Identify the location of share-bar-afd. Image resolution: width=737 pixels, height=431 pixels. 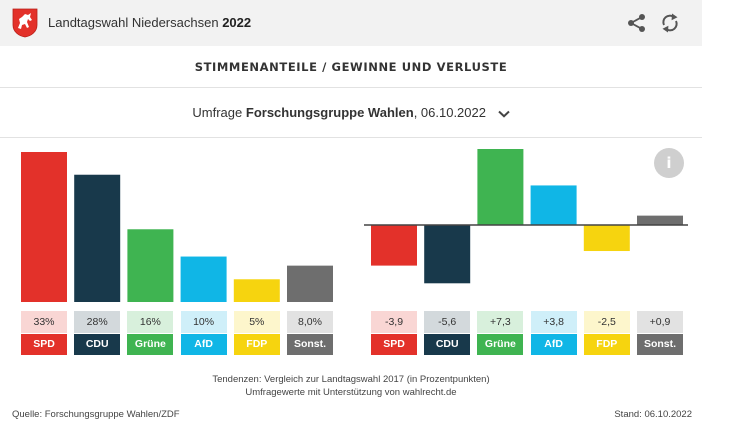
(203, 279).